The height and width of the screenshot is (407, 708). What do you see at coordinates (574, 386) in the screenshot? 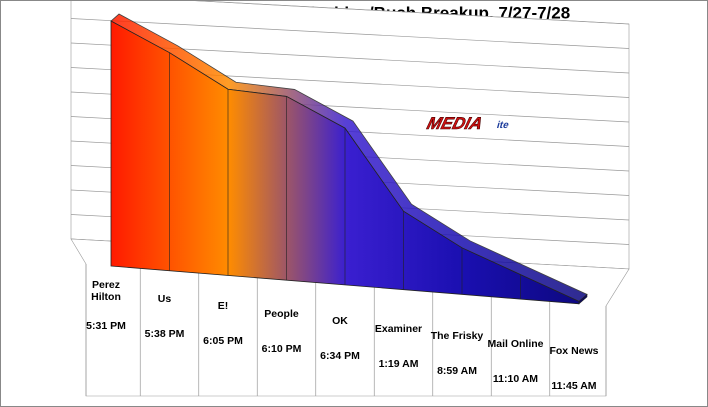
I see `time-label: 11:45 AM` at bounding box center [574, 386].